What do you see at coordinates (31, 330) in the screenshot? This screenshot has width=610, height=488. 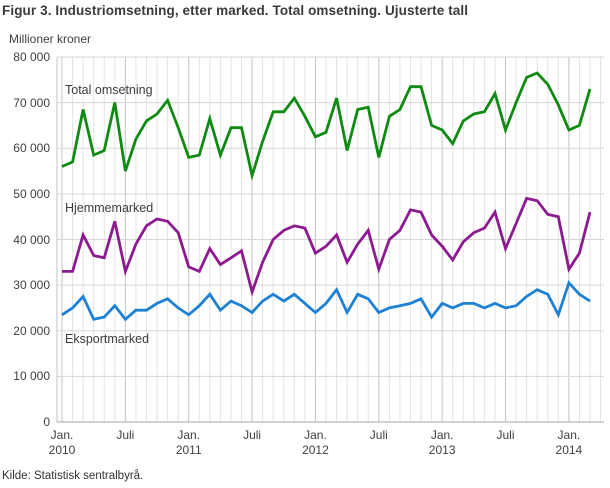 I see `y-tick-label: 20 000` at bounding box center [31, 330].